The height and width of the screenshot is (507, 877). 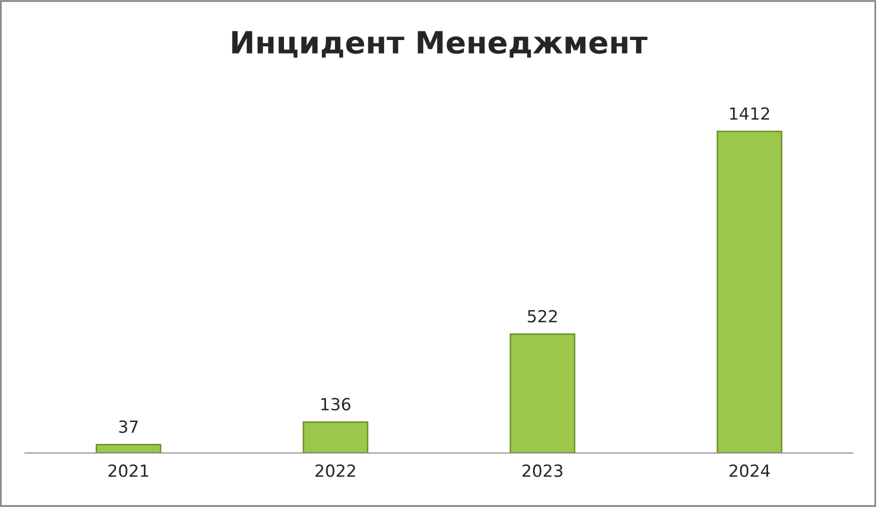 I want to click on x-tick-label: 2021, so click(x=128, y=471).